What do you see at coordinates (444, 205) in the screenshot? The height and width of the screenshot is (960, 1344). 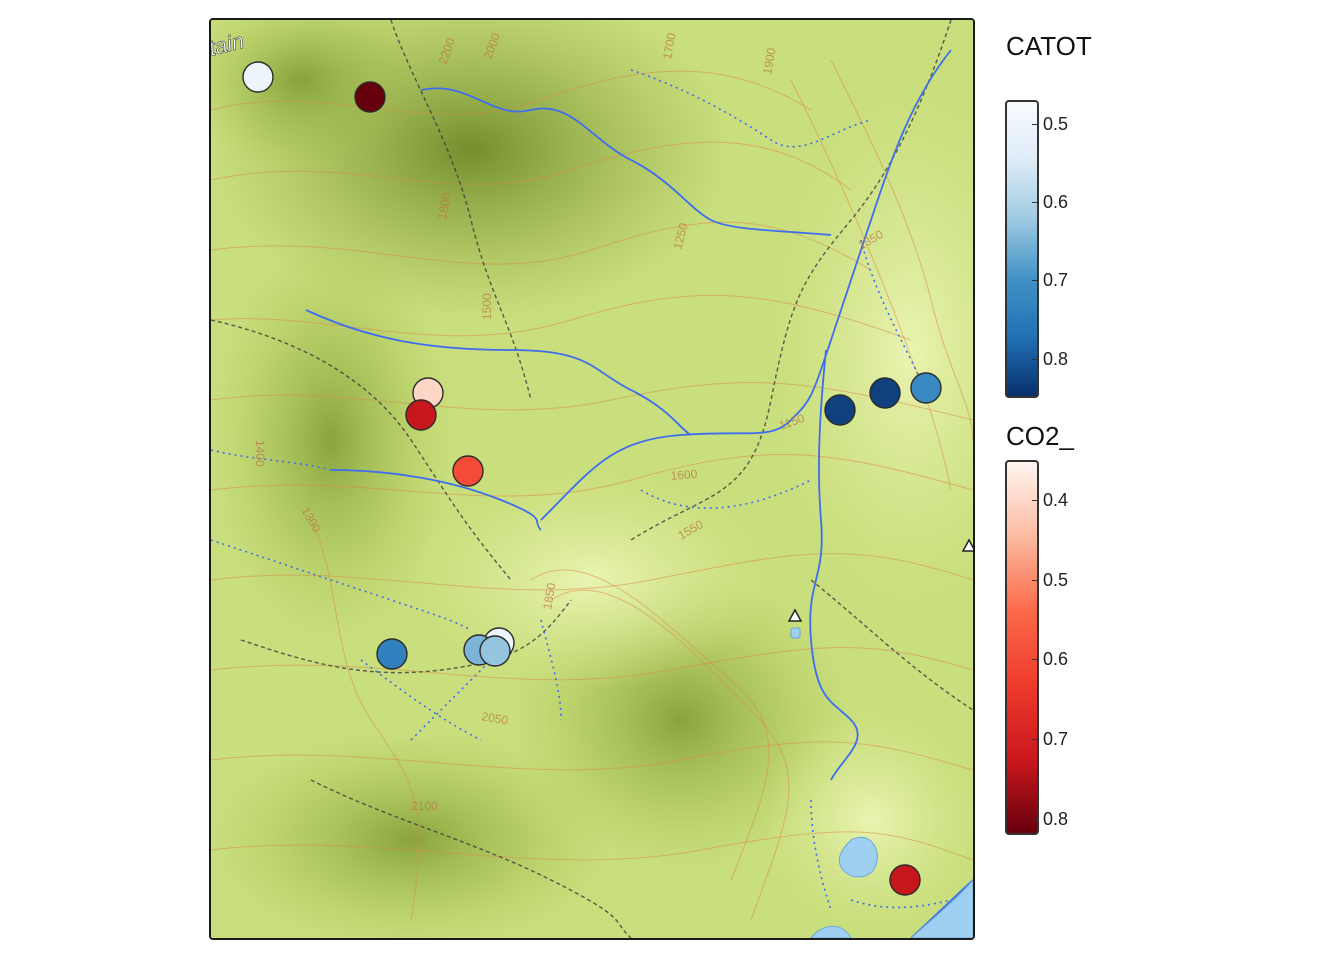 I see `contour-label: 1800` at bounding box center [444, 205].